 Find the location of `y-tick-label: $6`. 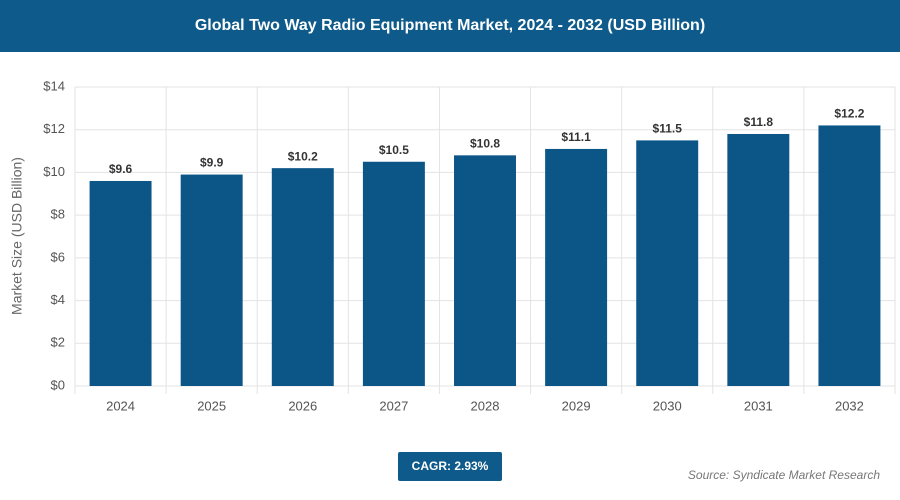

y-tick-label: $6 is located at coordinates (58, 256).